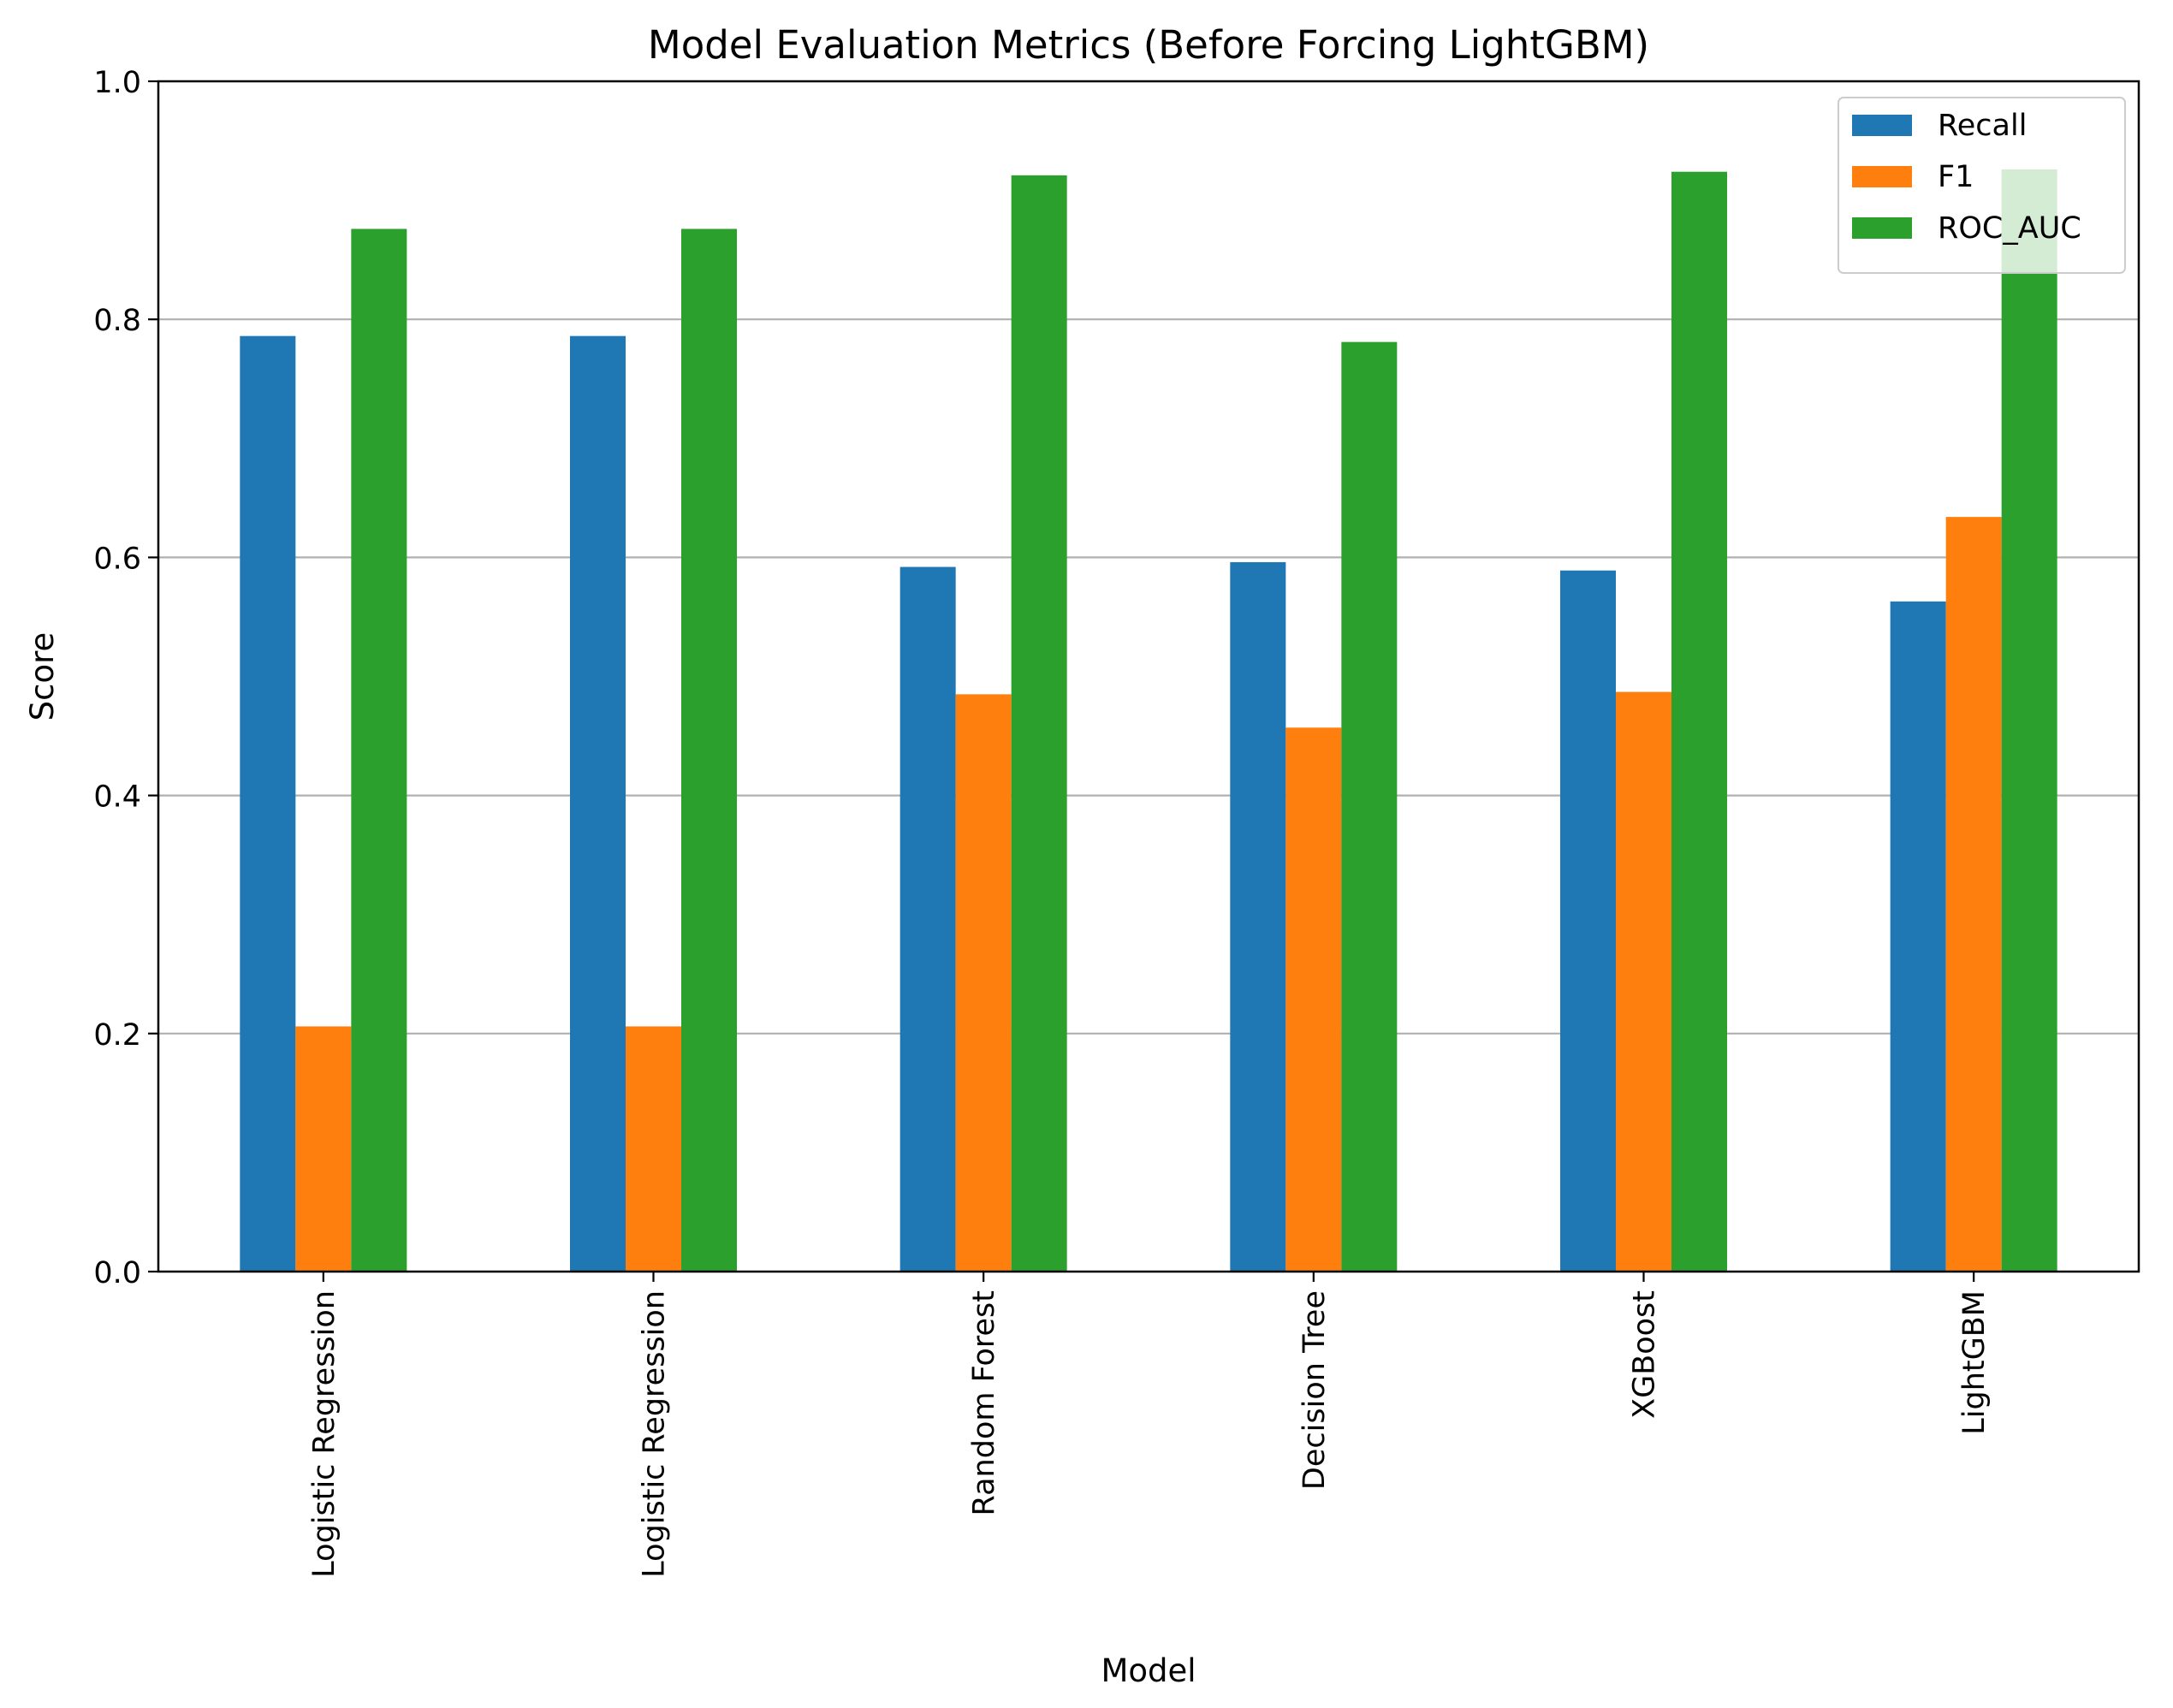 The width and height of the screenshot is (2173, 1708). What do you see at coordinates (125, 678) in the screenshot?
I see `y-axis-ticks: 0.0 0.2 0.4 0.6 0.8 1.0` at bounding box center [125, 678].